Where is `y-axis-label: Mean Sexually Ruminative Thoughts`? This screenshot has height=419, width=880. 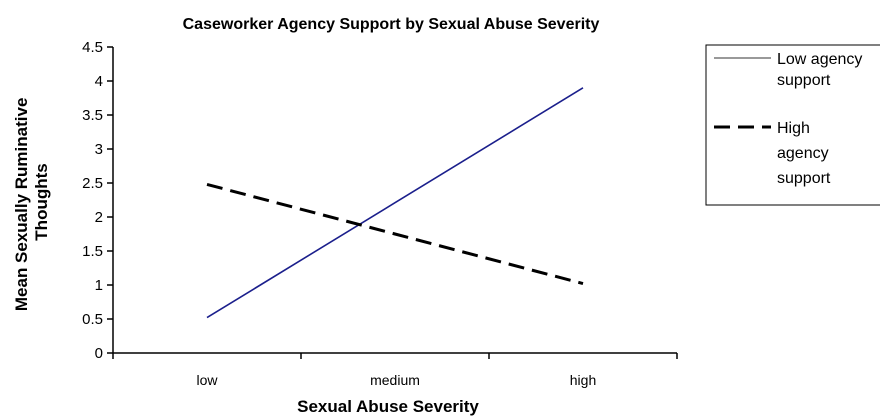 y-axis-label: Mean Sexually Ruminative Thoughts is located at coordinates (31, 202).